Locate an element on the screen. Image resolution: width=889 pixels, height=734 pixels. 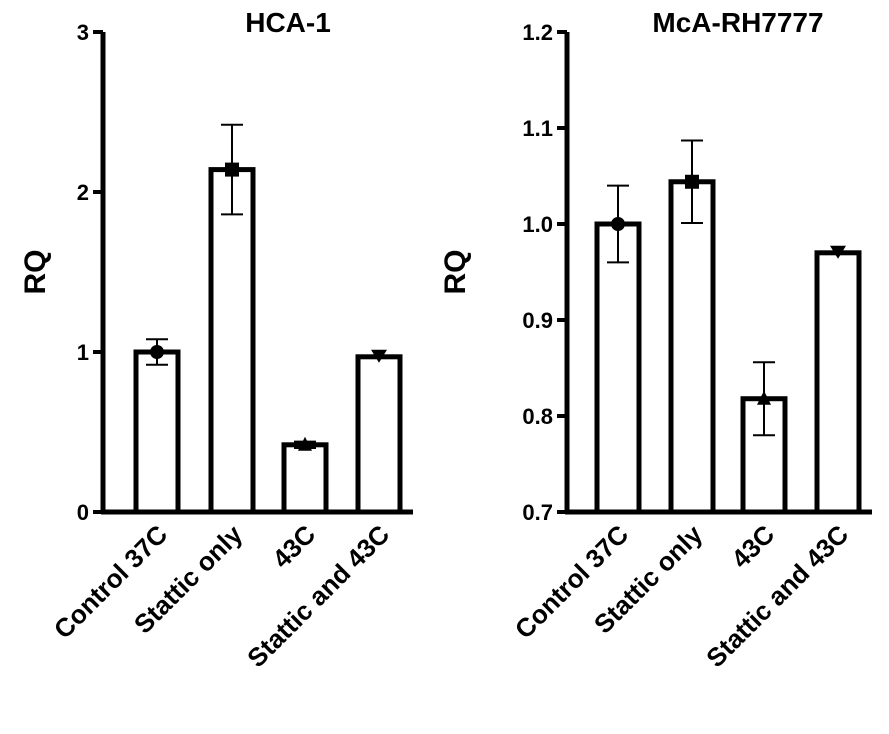
y-tick-label: 1 is located at coordinates (83, 352).